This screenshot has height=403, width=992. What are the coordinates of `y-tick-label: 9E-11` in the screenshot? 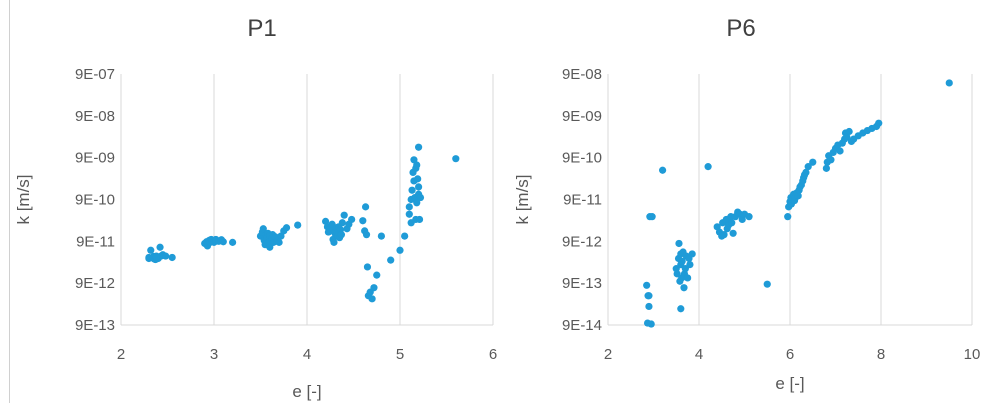 It's located at (95, 241).